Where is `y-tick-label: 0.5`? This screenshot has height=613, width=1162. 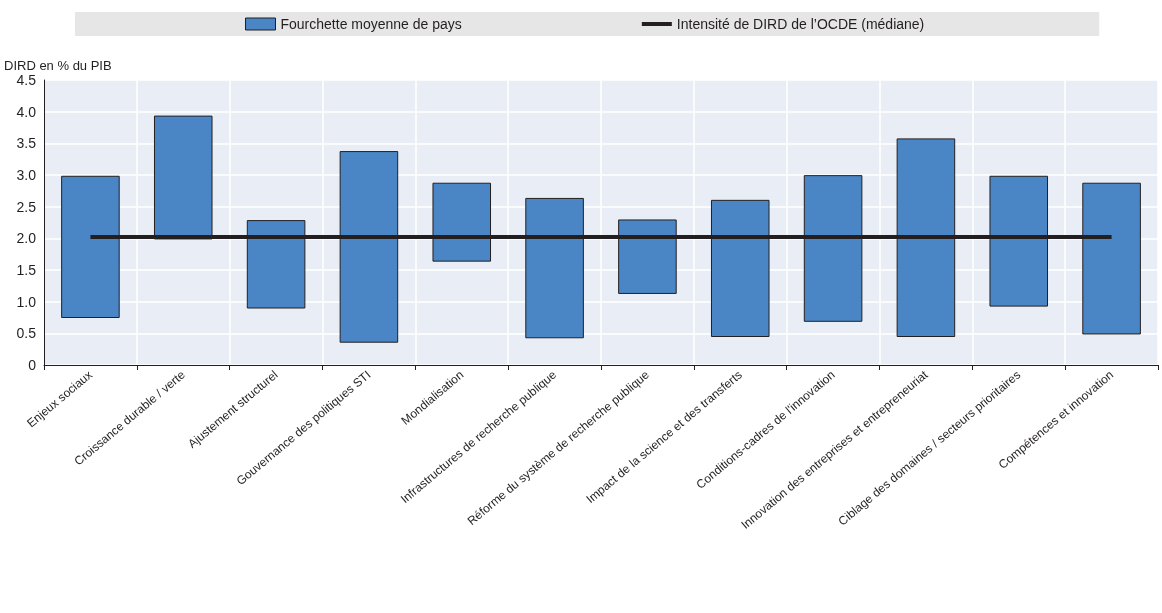 y-tick-label: 0.5 is located at coordinates (26, 333).